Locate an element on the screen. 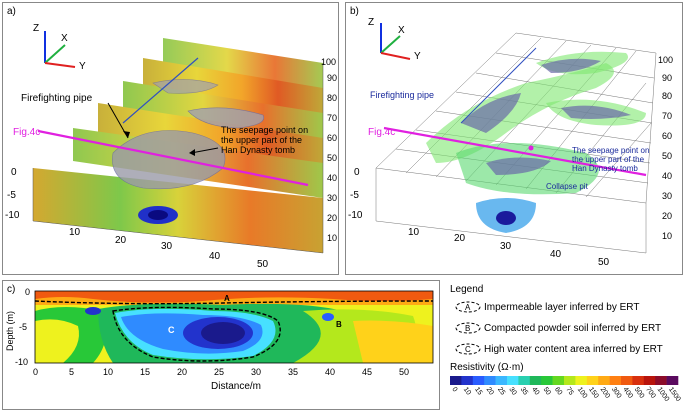 The image size is (685, 413). y-axis-label: Depth (m) is located at coordinates (10, 331).